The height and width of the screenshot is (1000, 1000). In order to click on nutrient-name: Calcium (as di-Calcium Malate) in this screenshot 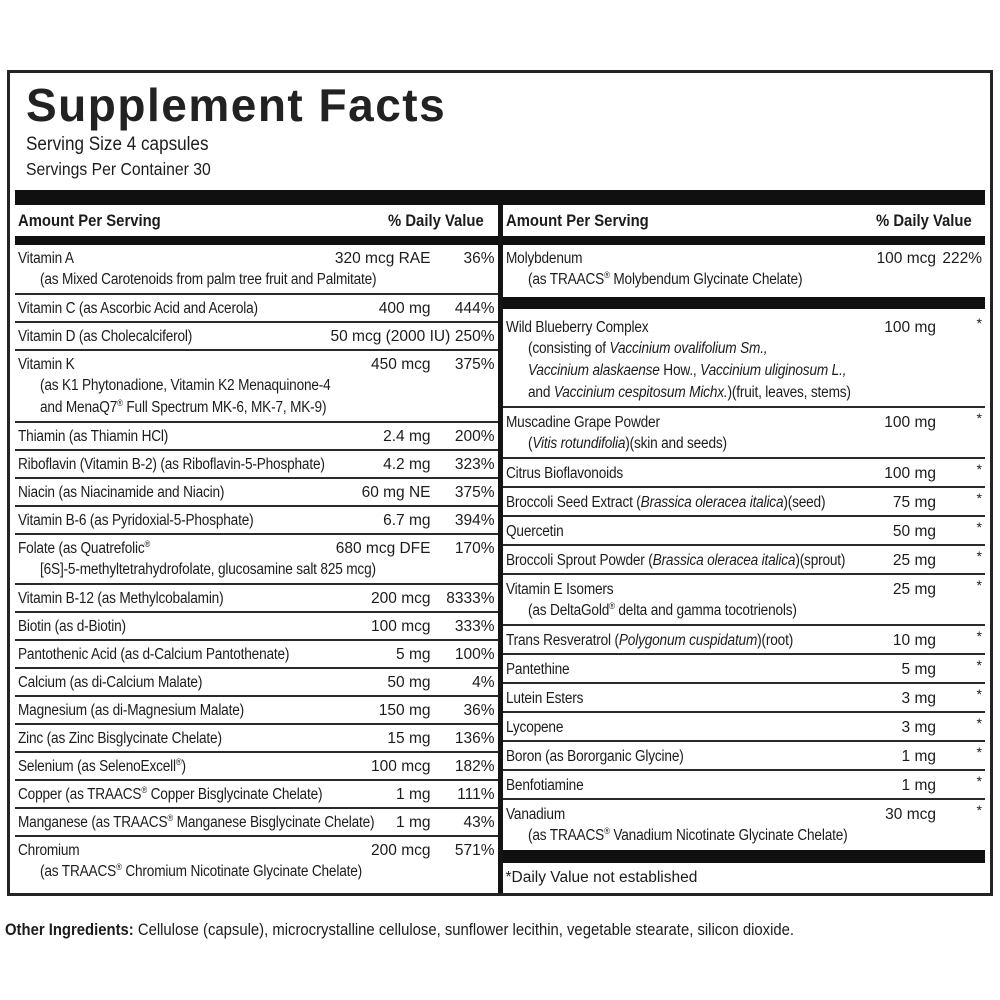, I will do `click(174, 683)`.